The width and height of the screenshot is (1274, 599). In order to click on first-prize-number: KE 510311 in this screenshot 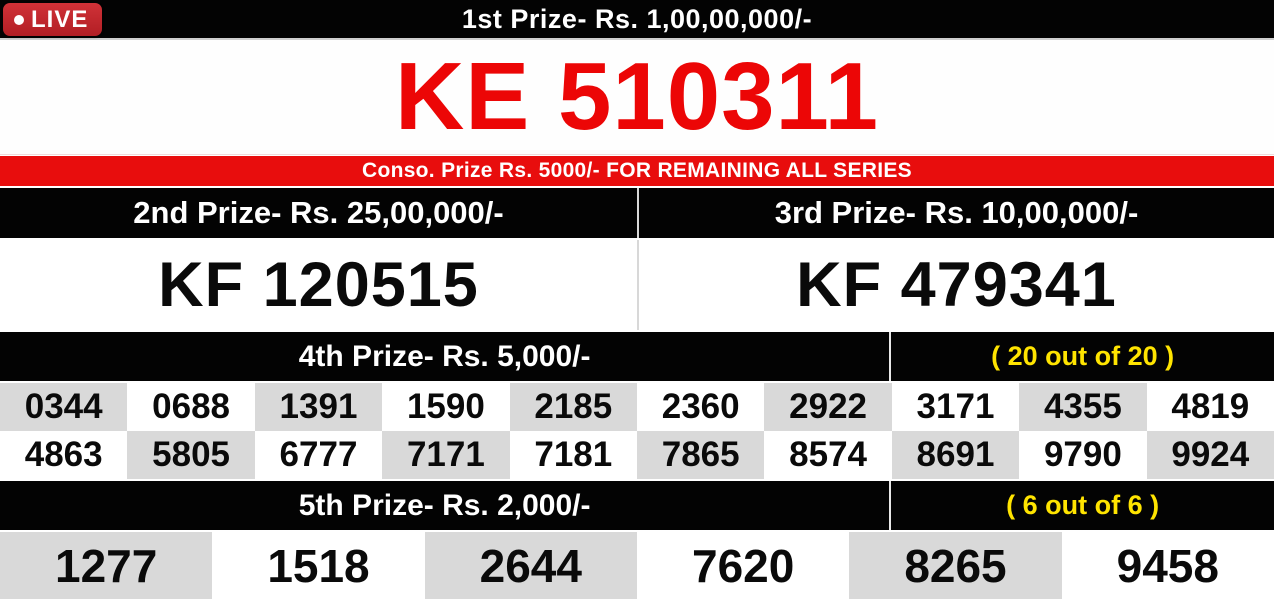, I will do `click(637, 96)`.